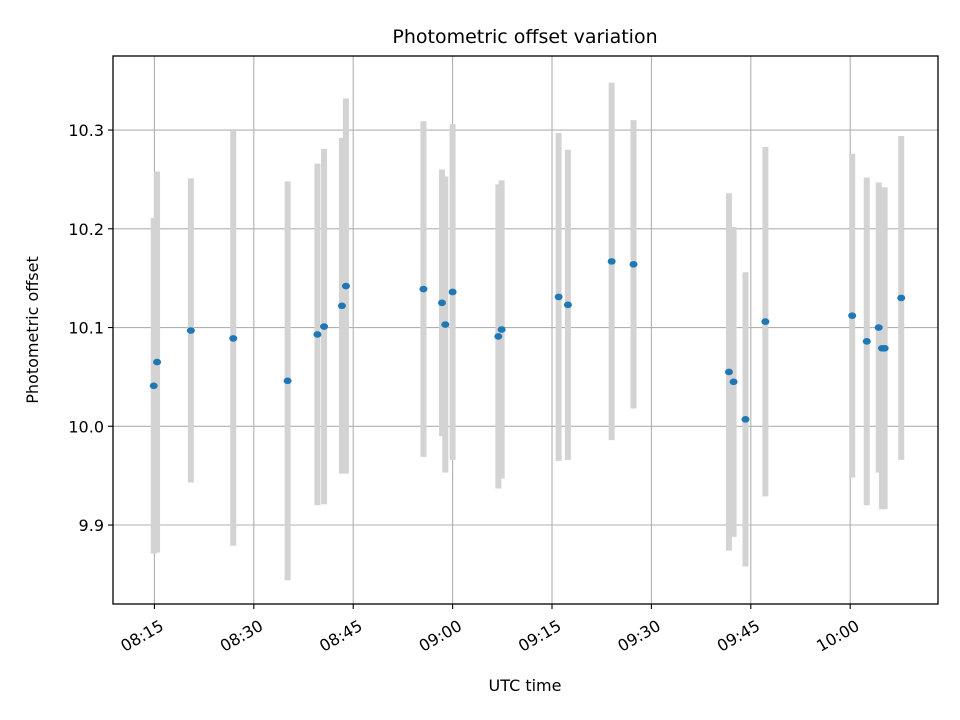  I want to click on x-tick-label: 08:45, so click(340, 636).